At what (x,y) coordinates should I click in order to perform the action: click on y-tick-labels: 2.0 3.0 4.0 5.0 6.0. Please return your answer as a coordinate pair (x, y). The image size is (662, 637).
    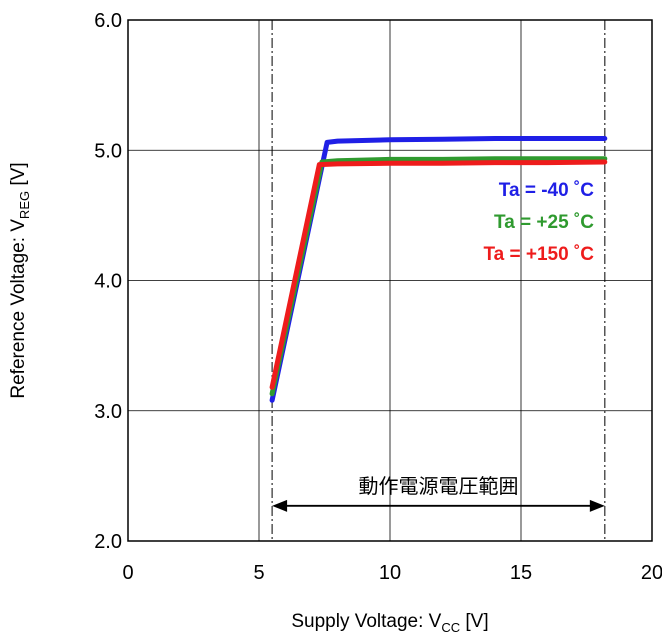
    Looking at the image, I should click on (108, 281).